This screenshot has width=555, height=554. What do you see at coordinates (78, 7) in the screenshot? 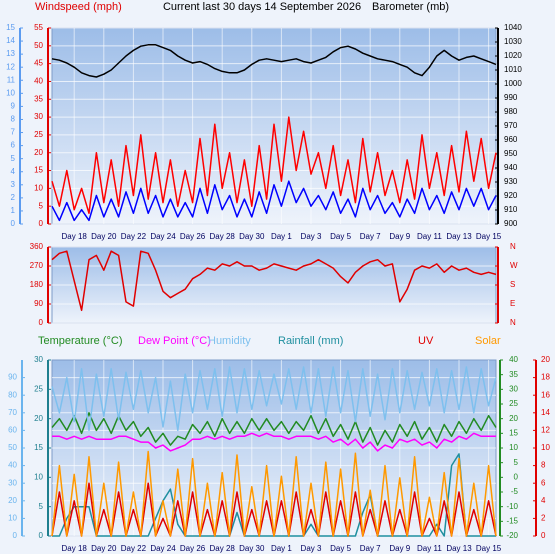
I see `axis-label: Windspeed (mph)` at bounding box center [78, 7].